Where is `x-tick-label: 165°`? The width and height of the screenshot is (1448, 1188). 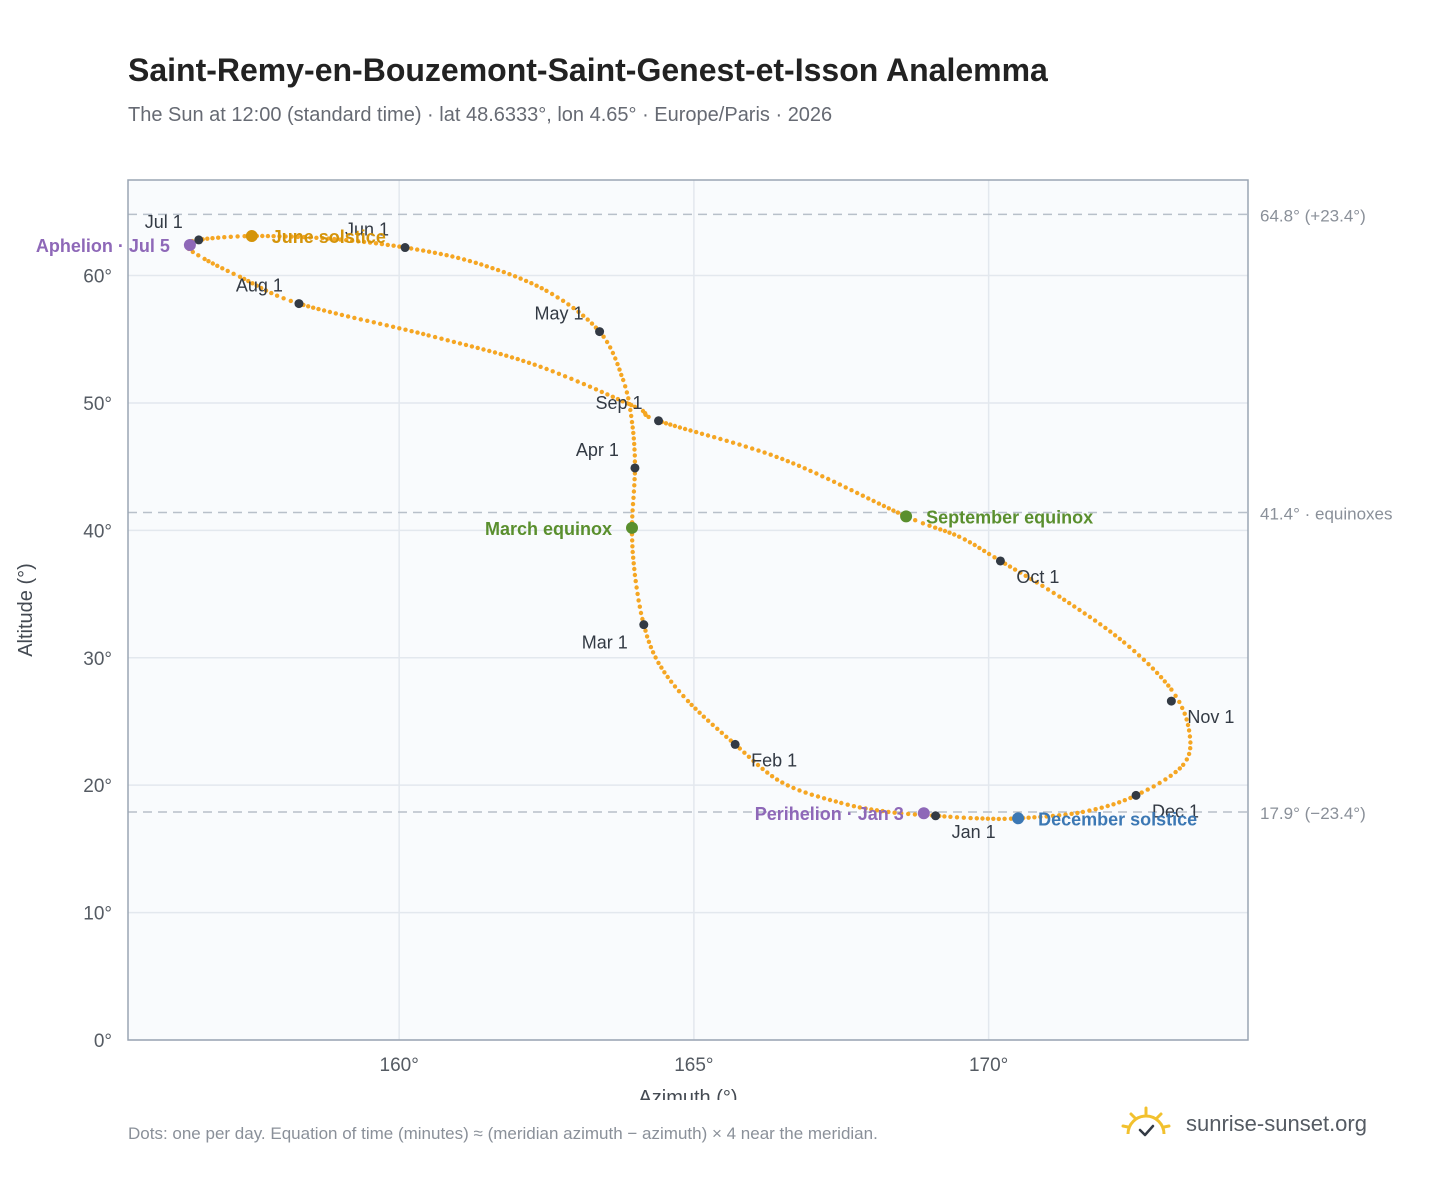
x-tick-label: 165° is located at coordinates (693, 1065).